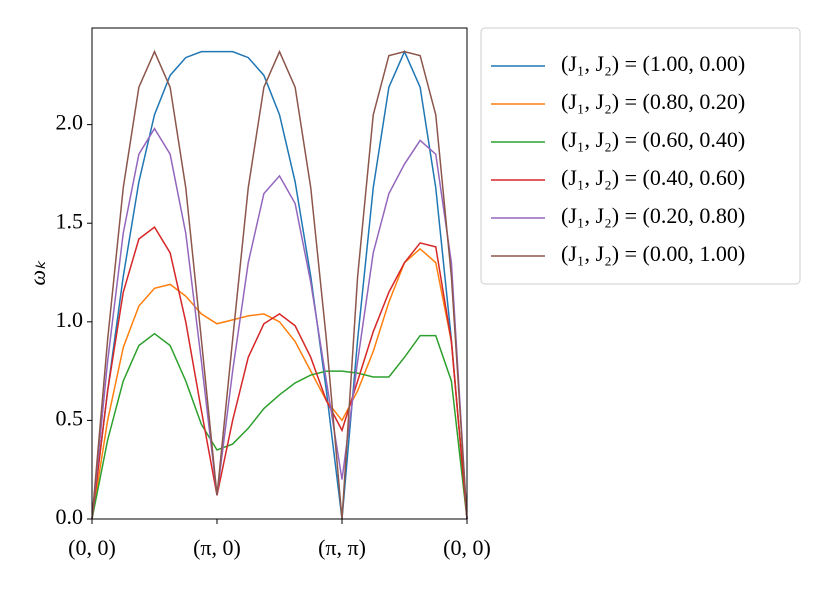 This screenshot has width=830, height=598. I want to click on y-tick-label: 1.0, so click(70, 319).